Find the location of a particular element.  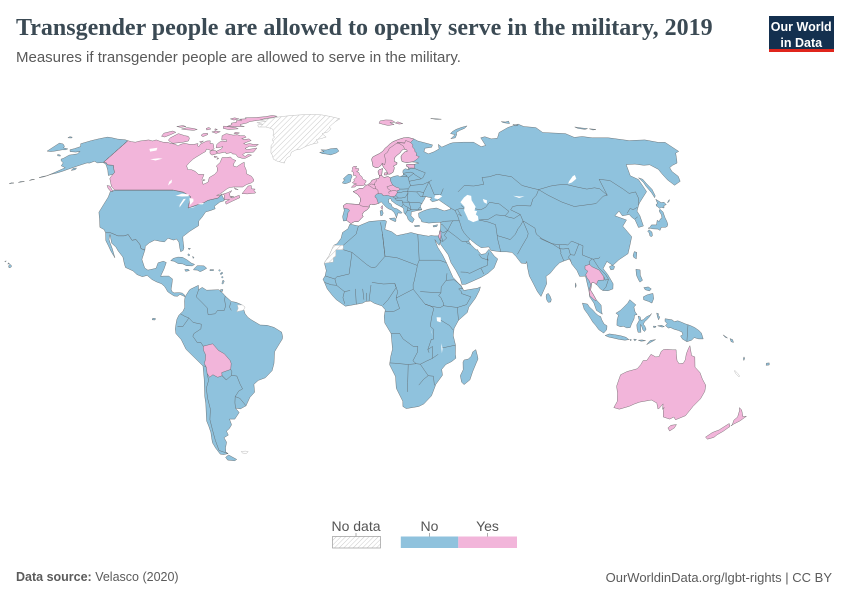

svg-text: No data is located at coordinates (355, 526).